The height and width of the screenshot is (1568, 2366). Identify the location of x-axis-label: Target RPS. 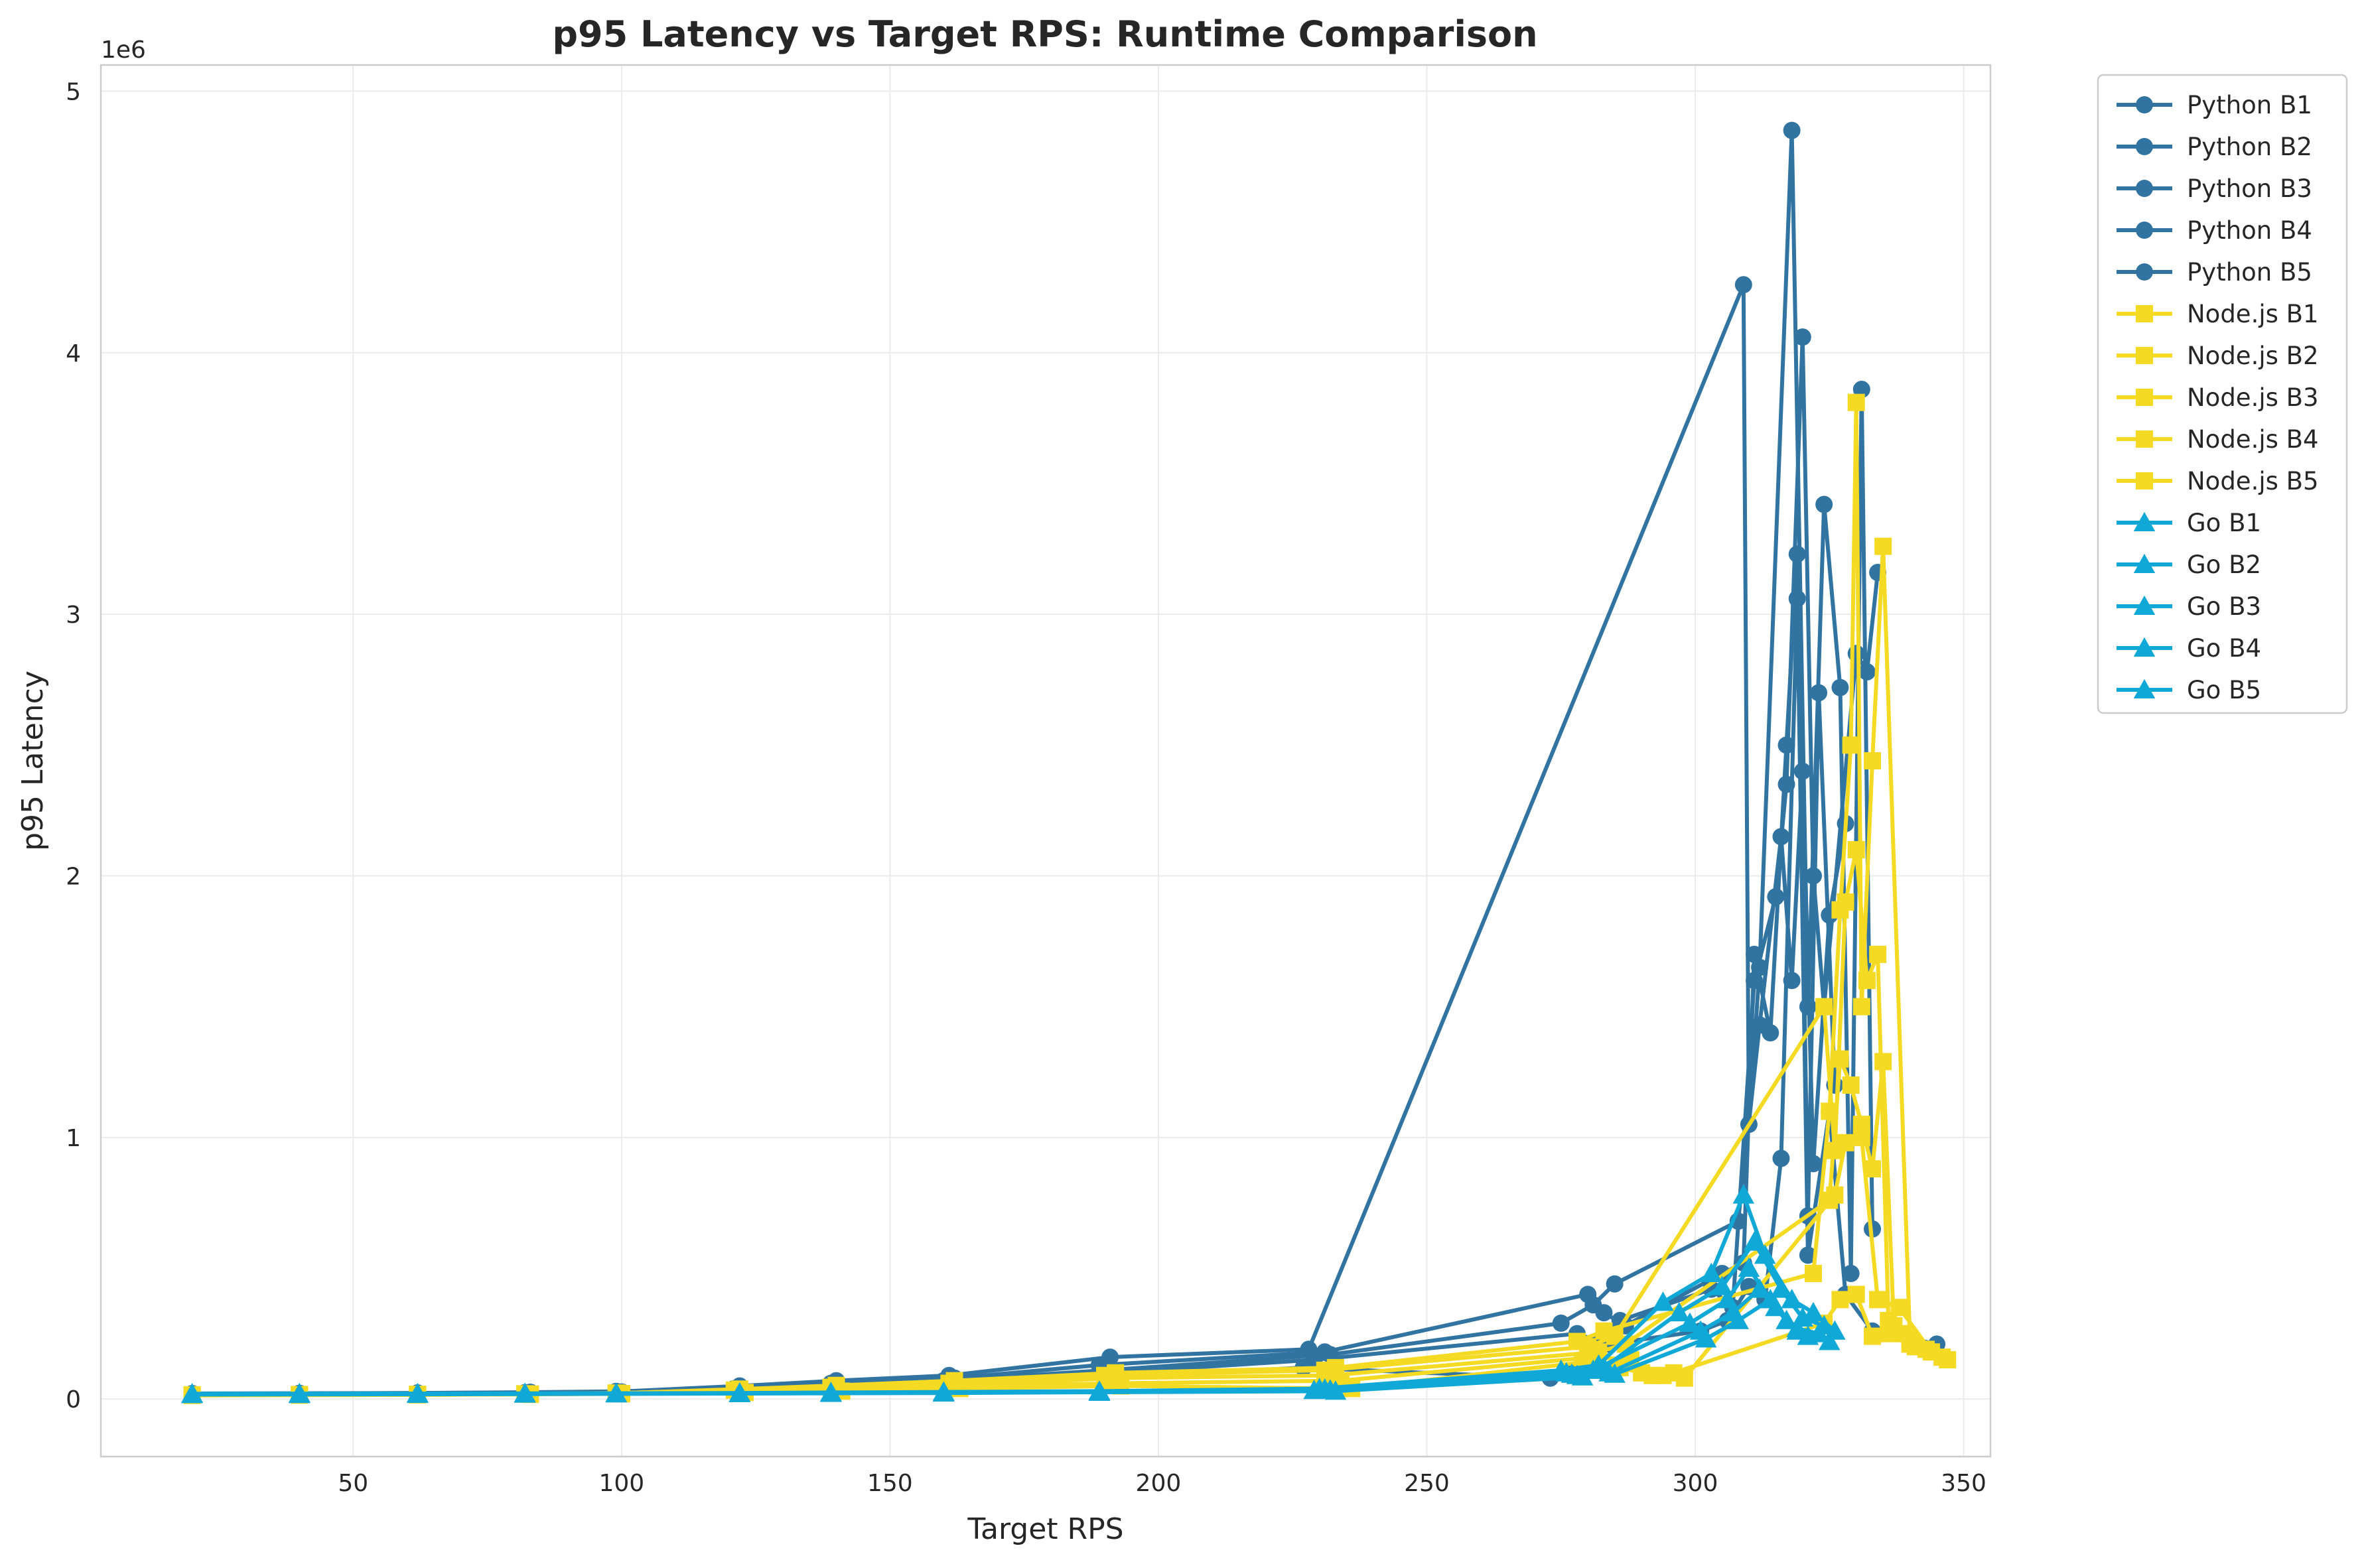
(1045, 1529).